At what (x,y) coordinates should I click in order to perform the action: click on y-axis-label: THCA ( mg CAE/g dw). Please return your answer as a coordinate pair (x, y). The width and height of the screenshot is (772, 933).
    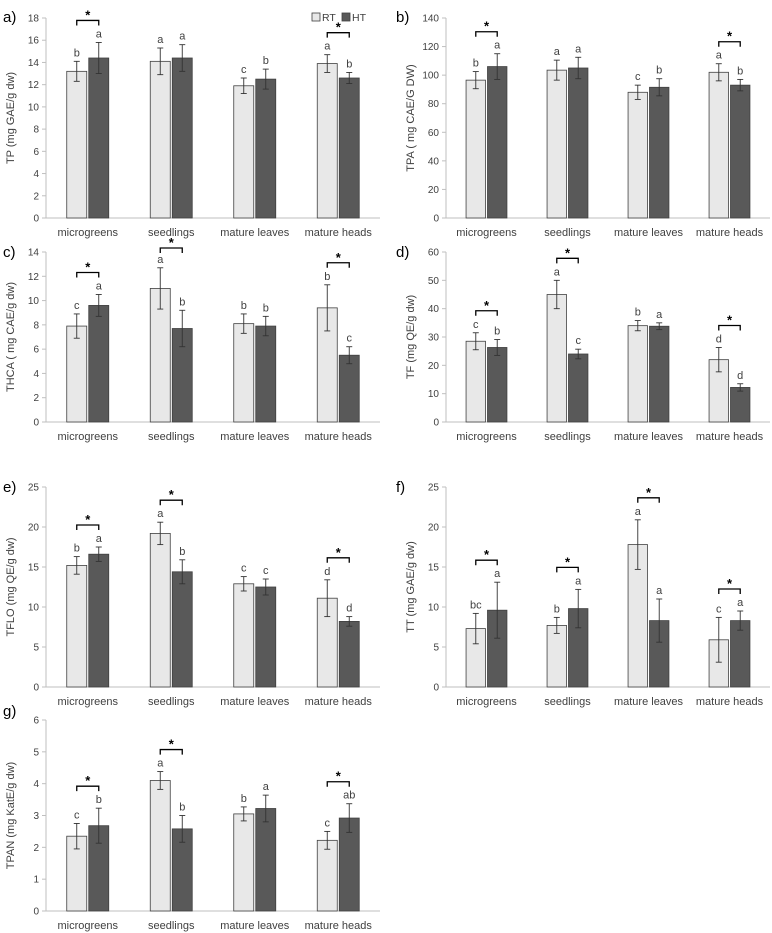
    Looking at the image, I should click on (11, 337).